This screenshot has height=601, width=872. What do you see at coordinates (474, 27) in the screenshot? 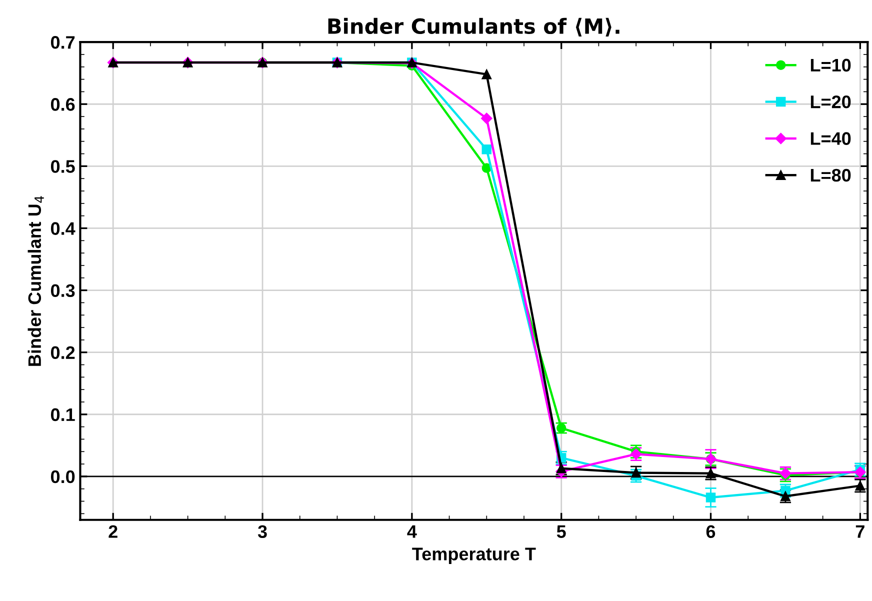
I see `chart-title: Binder Cumulants of ⟨M⟩.` at bounding box center [474, 27].